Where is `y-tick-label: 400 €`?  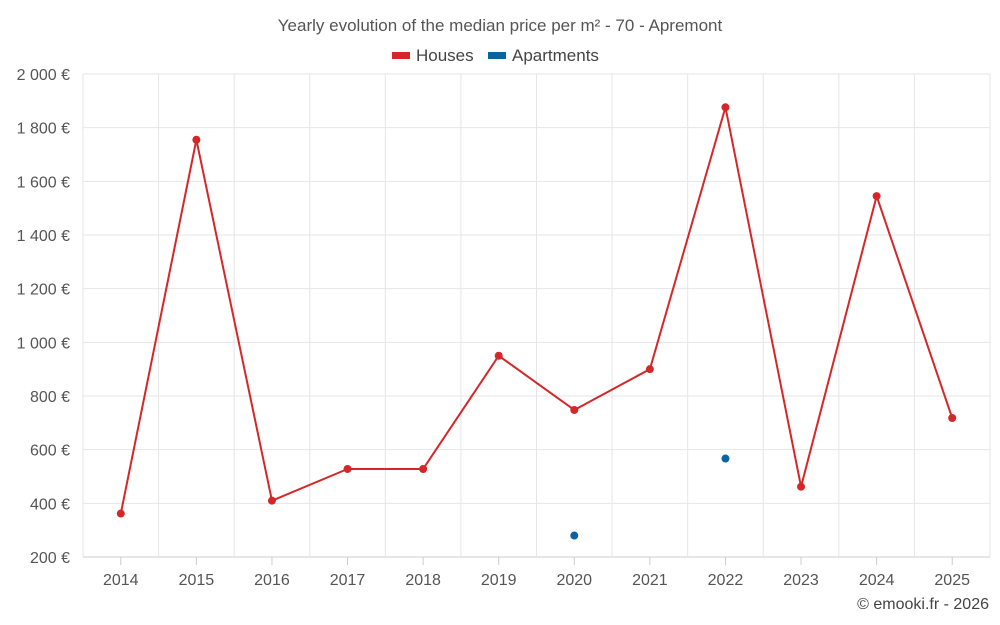
y-tick-label: 400 € is located at coordinates (50, 504).